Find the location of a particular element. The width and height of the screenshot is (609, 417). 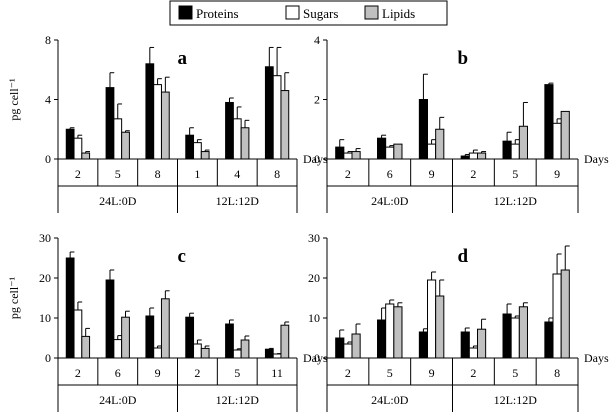

y-tick-label-b-2: 4 is located at coordinates (317, 40).